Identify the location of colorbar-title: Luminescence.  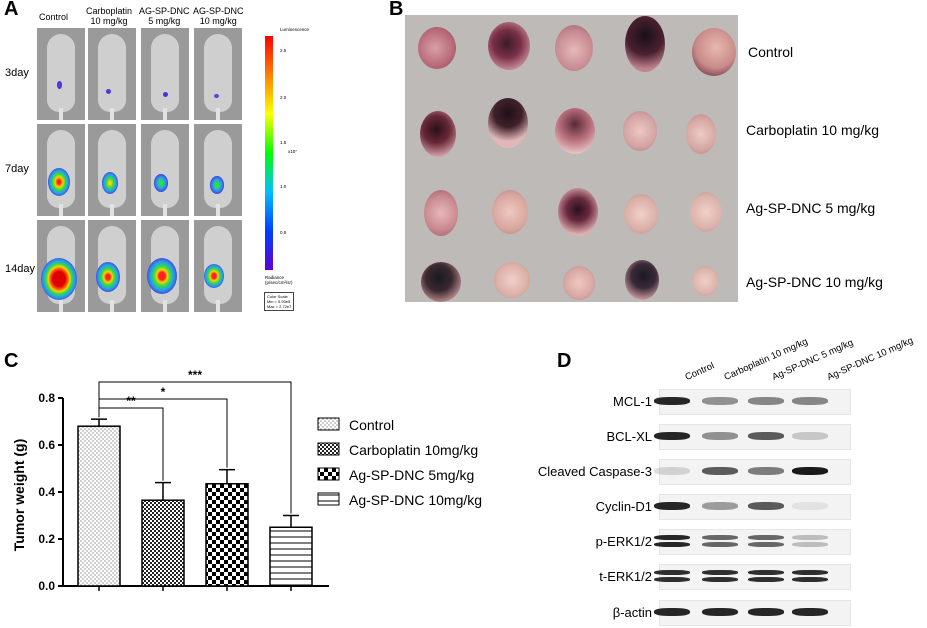
(295, 29).